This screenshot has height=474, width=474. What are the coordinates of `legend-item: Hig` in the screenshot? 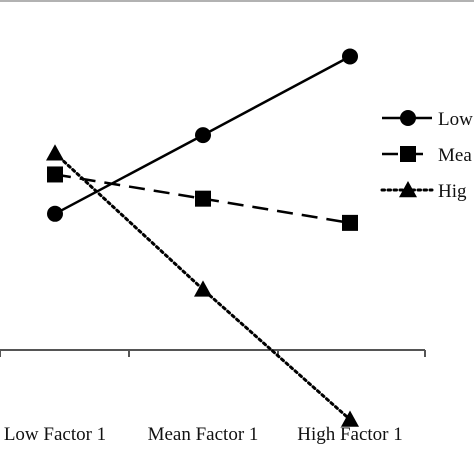 It's located at (423, 191).